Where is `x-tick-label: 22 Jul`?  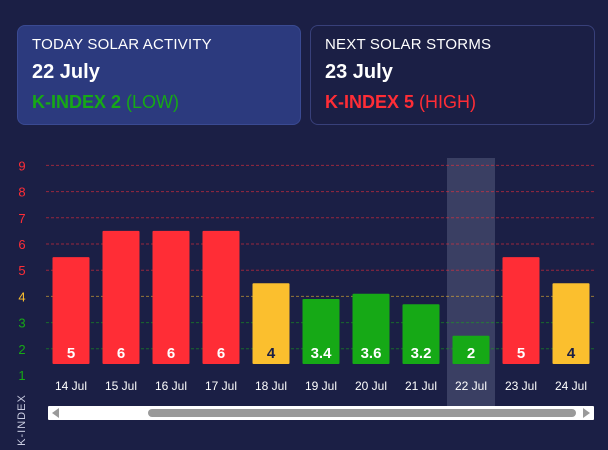
x-tick-label: 22 Jul is located at coordinates (471, 386).